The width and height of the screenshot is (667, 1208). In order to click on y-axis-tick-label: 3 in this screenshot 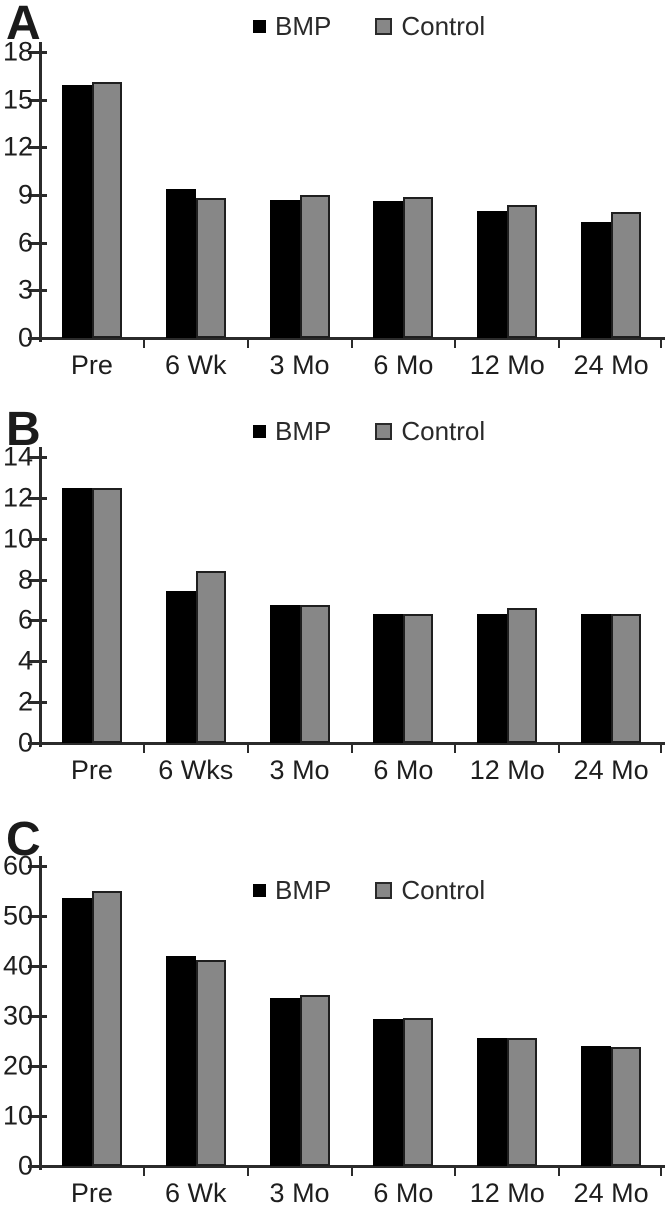, I will do `click(25, 289)`.